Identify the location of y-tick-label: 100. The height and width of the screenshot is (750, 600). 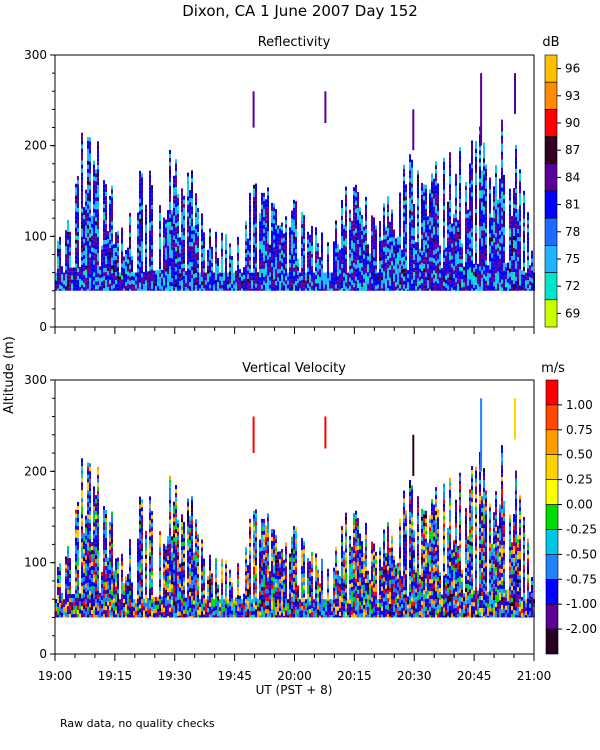
(35, 236).